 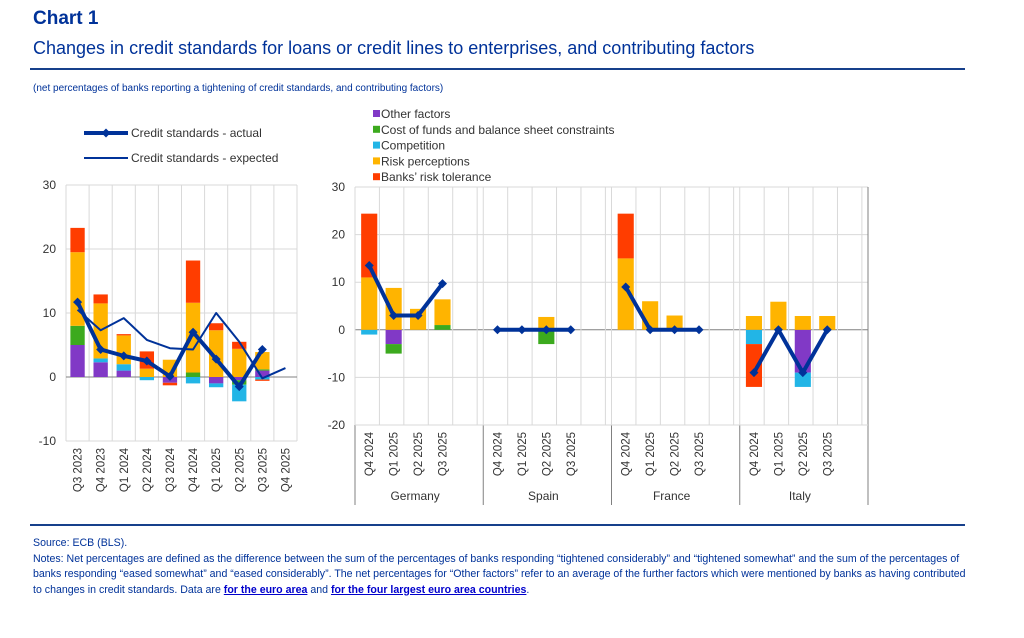 I want to click on left-x-tick-label: Q1 2025, so click(x=217, y=470).